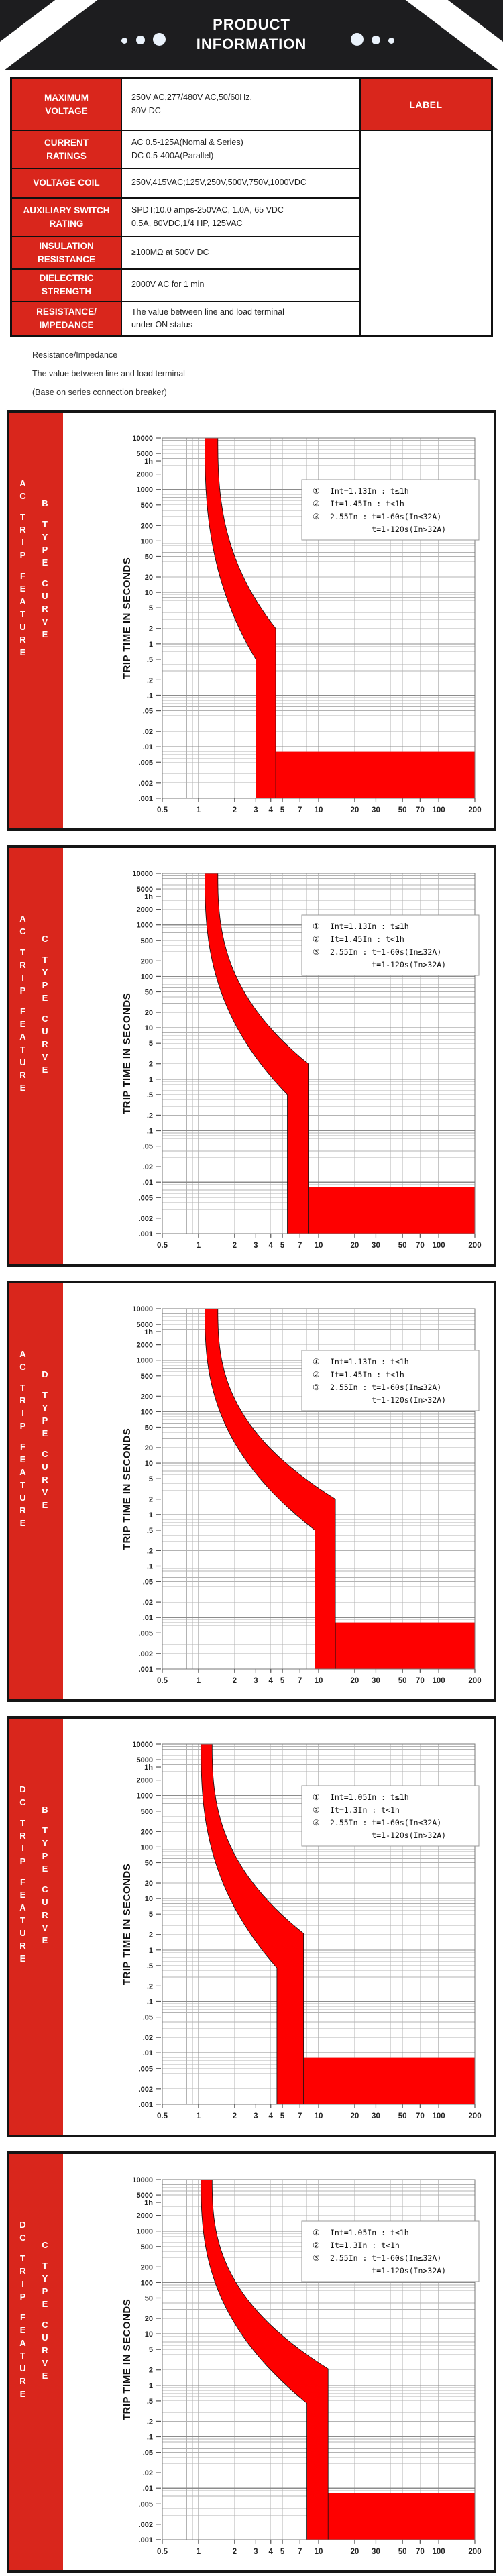 Image resolution: width=503 pixels, height=2576 pixels. What do you see at coordinates (207, 312) in the screenshot?
I see `spec-value-line: The value between line and load terminal` at bounding box center [207, 312].